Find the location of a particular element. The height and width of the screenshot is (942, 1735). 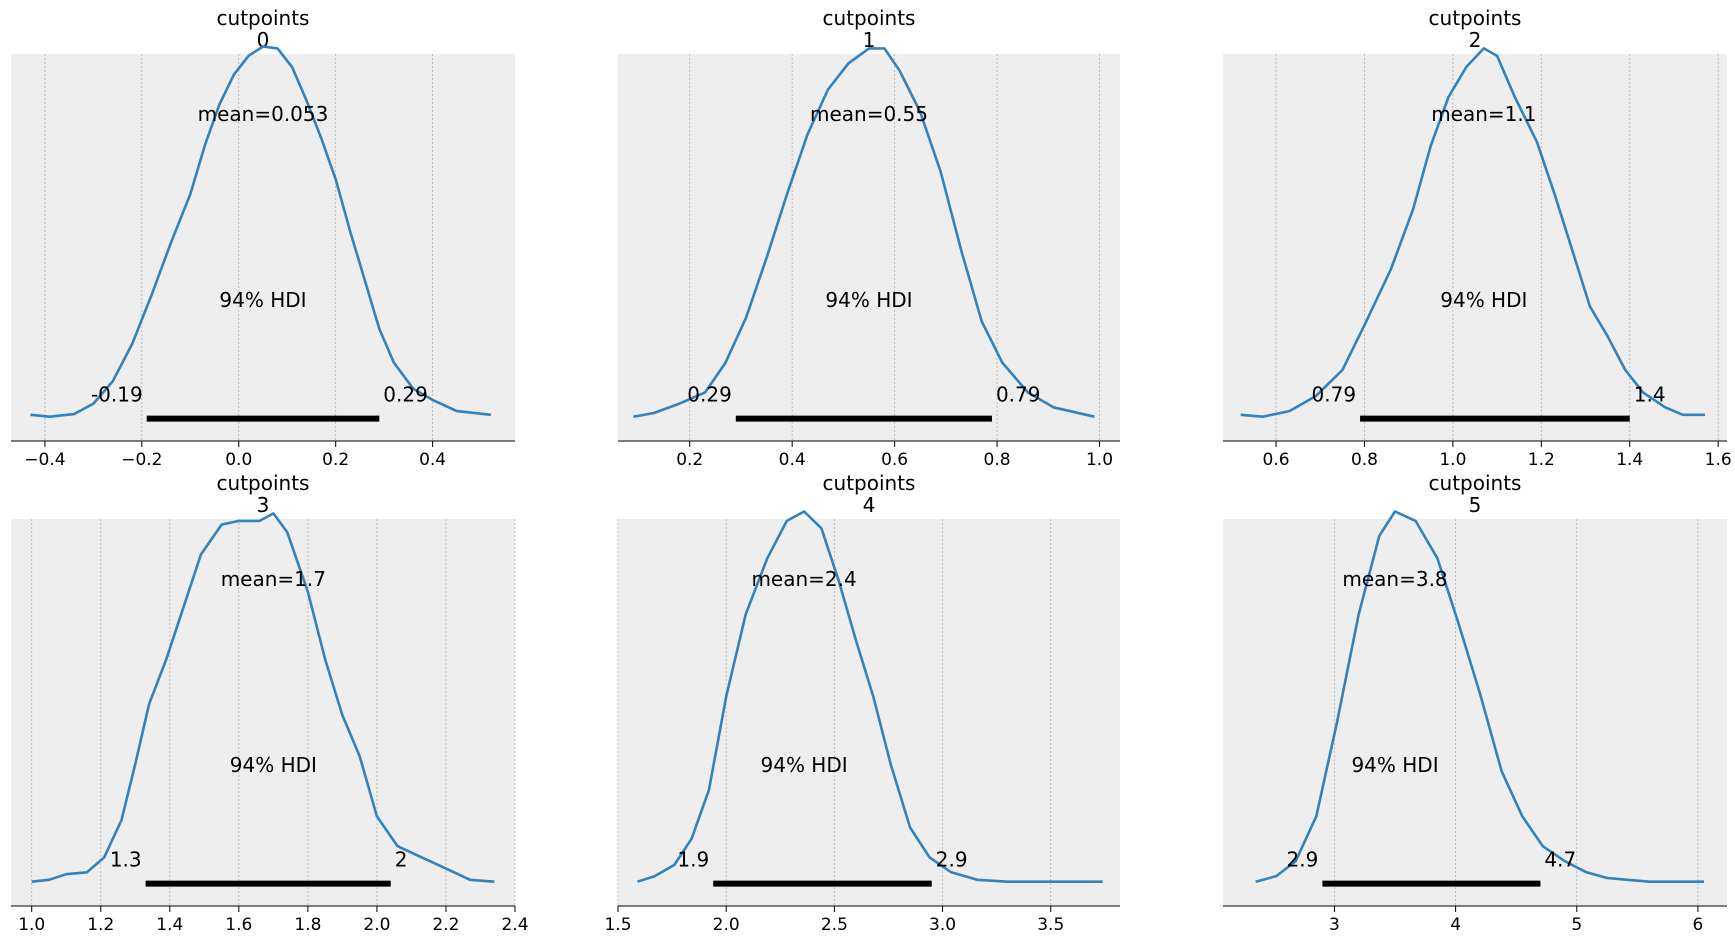

hdi-upper-label: 0.79 is located at coordinates (1018, 395).